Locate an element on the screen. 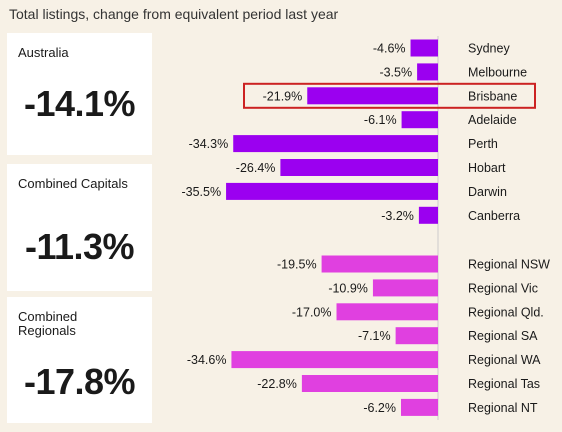 This screenshot has height=432, width=562. category-label-canberra: Canberra is located at coordinates (494, 216).